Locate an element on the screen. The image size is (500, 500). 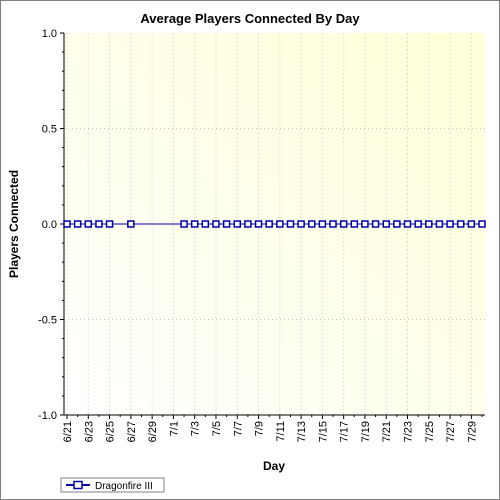
legend-box is located at coordinates (112, 485).